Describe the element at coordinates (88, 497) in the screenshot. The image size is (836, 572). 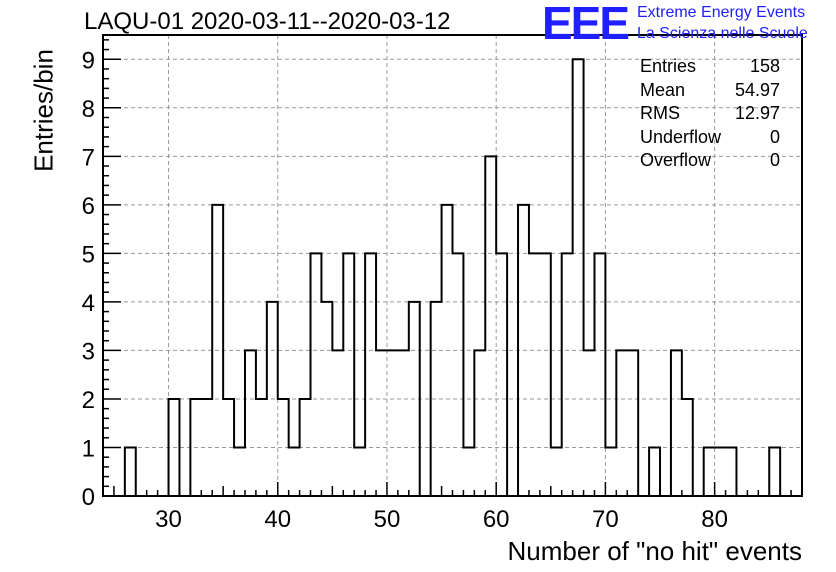
I see `y-tick-label: 0` at that location.